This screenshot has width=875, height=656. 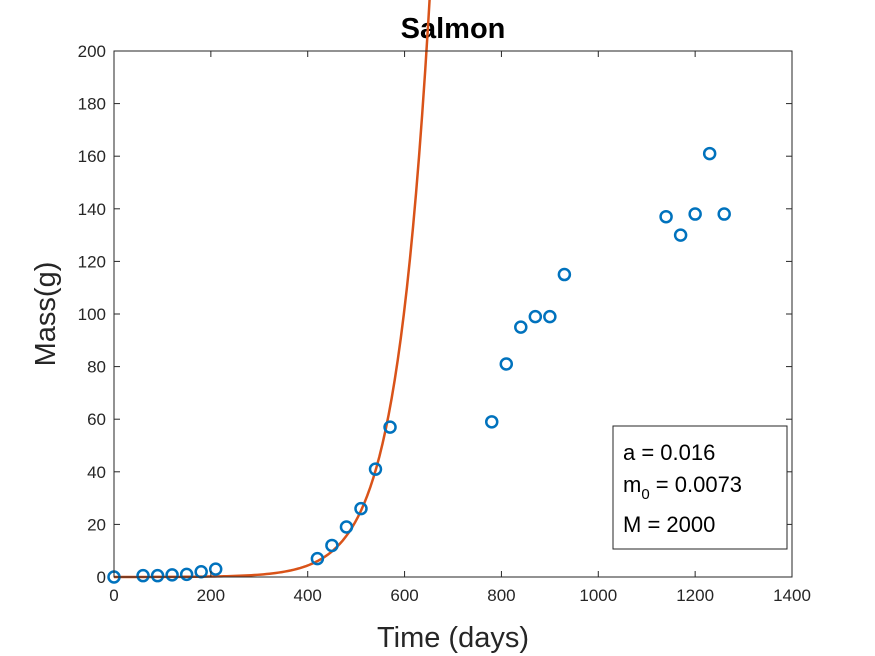 I want to click on legend-box, so click(x=700, y=487).